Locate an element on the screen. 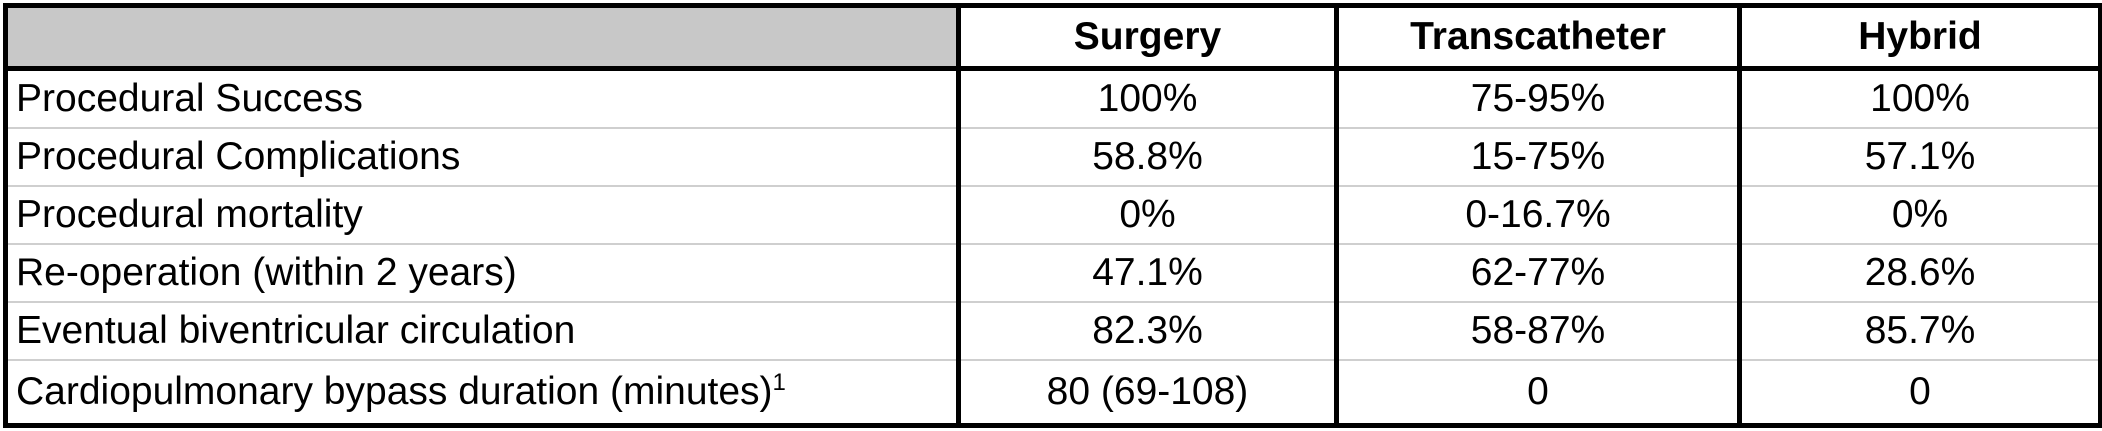 Image resolution: width=2102 pixels, height=431 pixels. cell-surgery: 100% is located at coordinates (1147, 98).